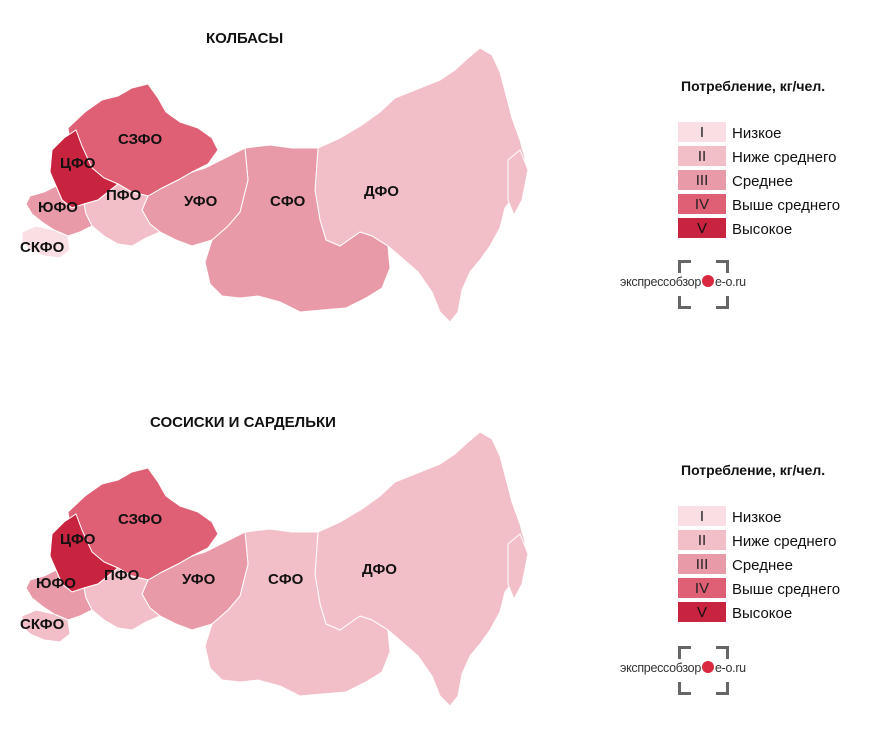  I want to click on map-title: КОЛБАСЫ, so click(245, 38).